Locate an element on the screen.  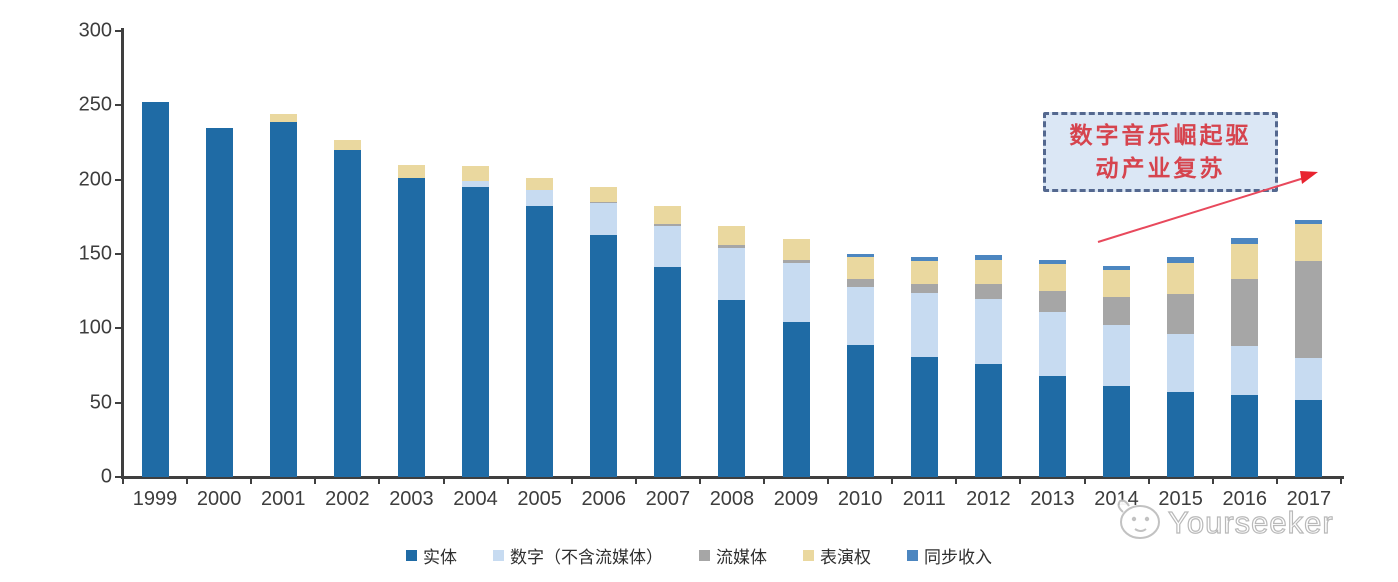
watermark-logo-icon is located at coordinates (1138, 519).